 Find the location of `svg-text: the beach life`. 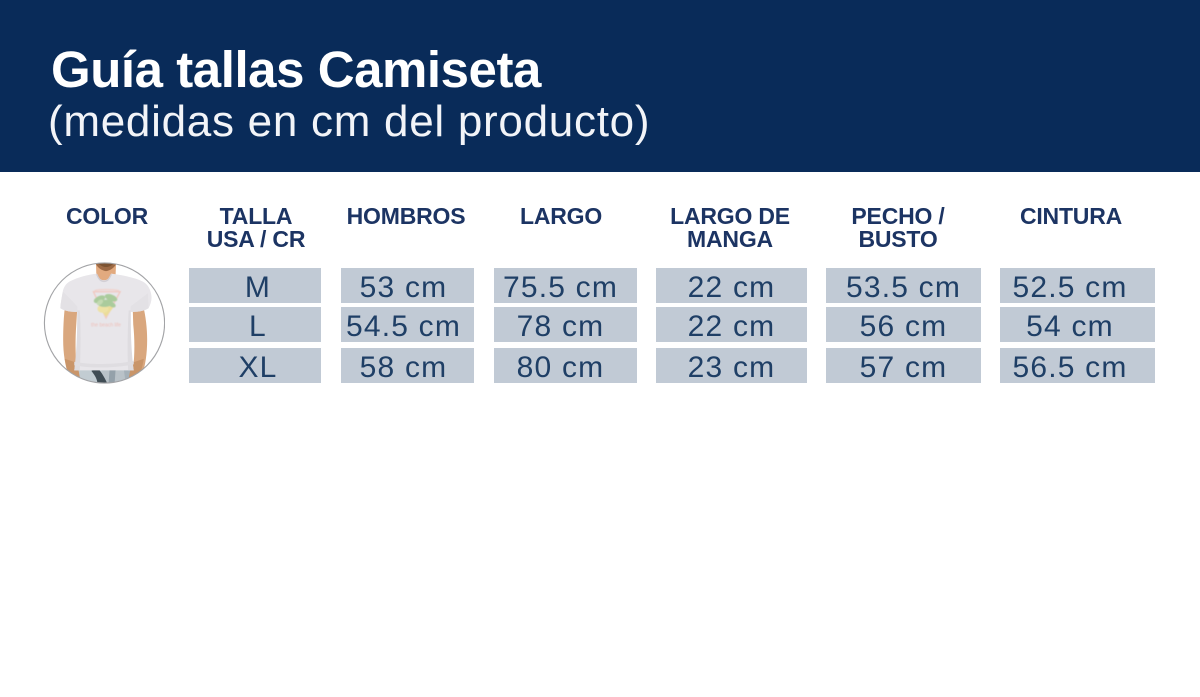

svg-text: the beach life is located at coordinates (106, 325).